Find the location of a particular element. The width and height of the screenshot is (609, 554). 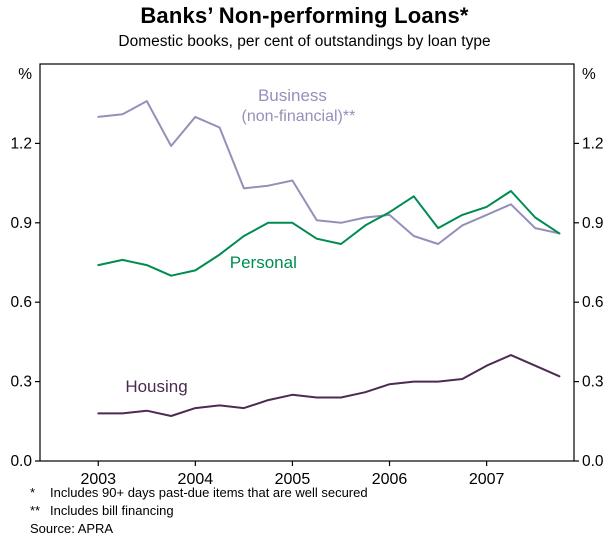

footnote-2-text: Includes bill financing is located at coordinates (112, 510).